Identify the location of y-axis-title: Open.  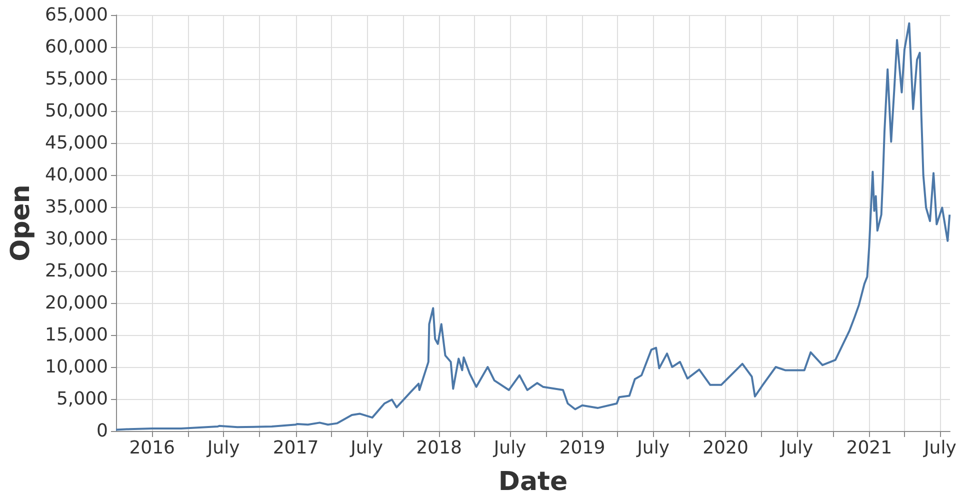
(21, 223).